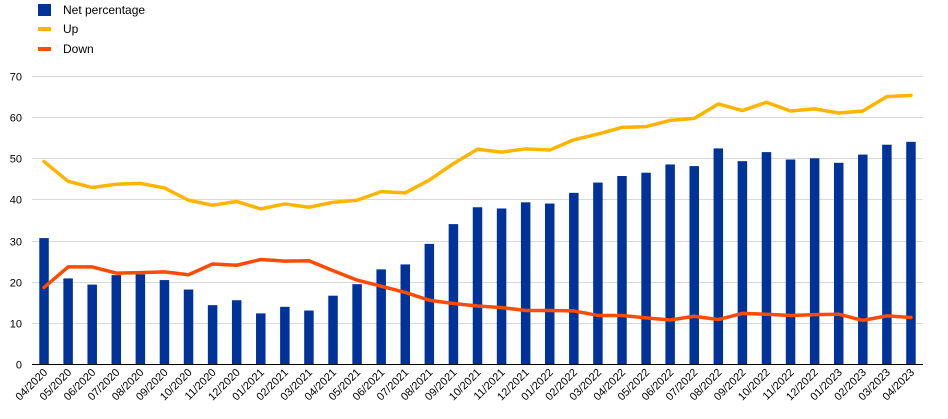 The image size is (948, 419). What do you see at coordinates (16, 201) in the screenshot?
I see `y-tick-label-40: 40` at bounding box center [16, 201].